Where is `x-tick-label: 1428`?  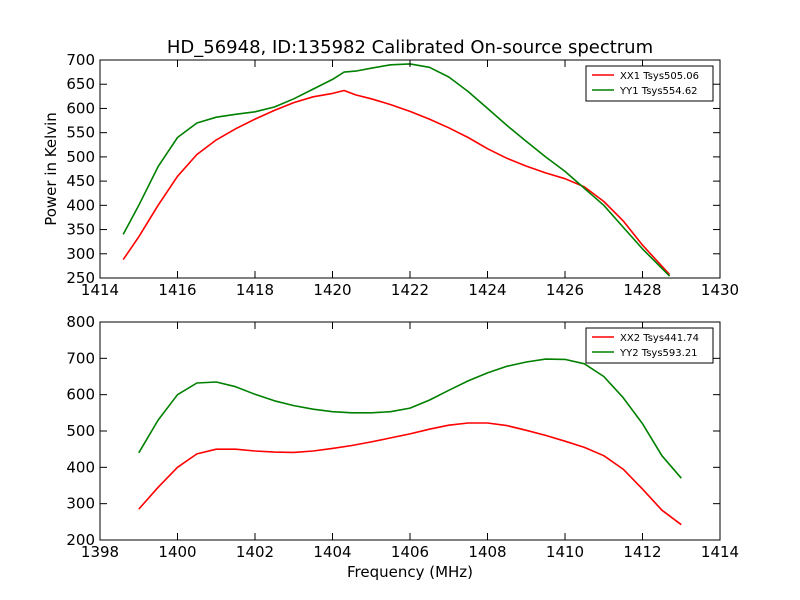 x-tick-label: 1428 is located at coordinates (642, 290).